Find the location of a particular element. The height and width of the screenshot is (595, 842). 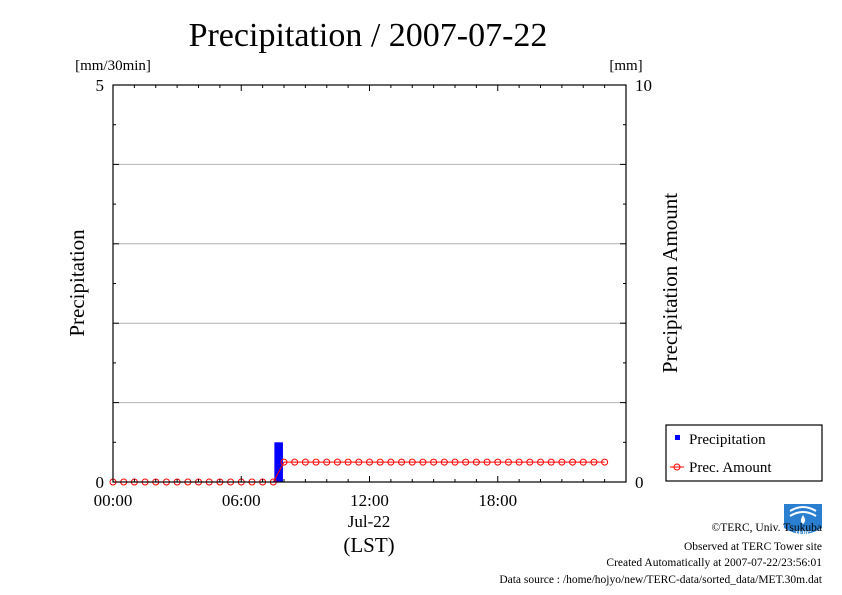

left-axis-ticks: 05 is located at coordinates (107, 284).